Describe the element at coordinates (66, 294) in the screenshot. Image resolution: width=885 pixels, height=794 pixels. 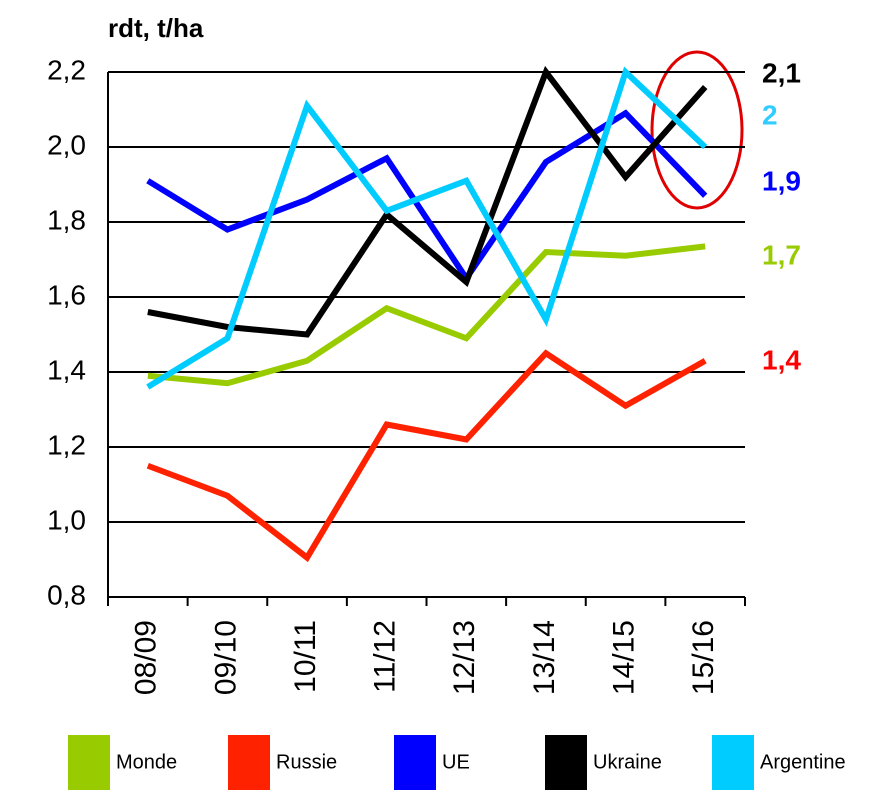
I see `y-tick-label: 1,6` at that location.